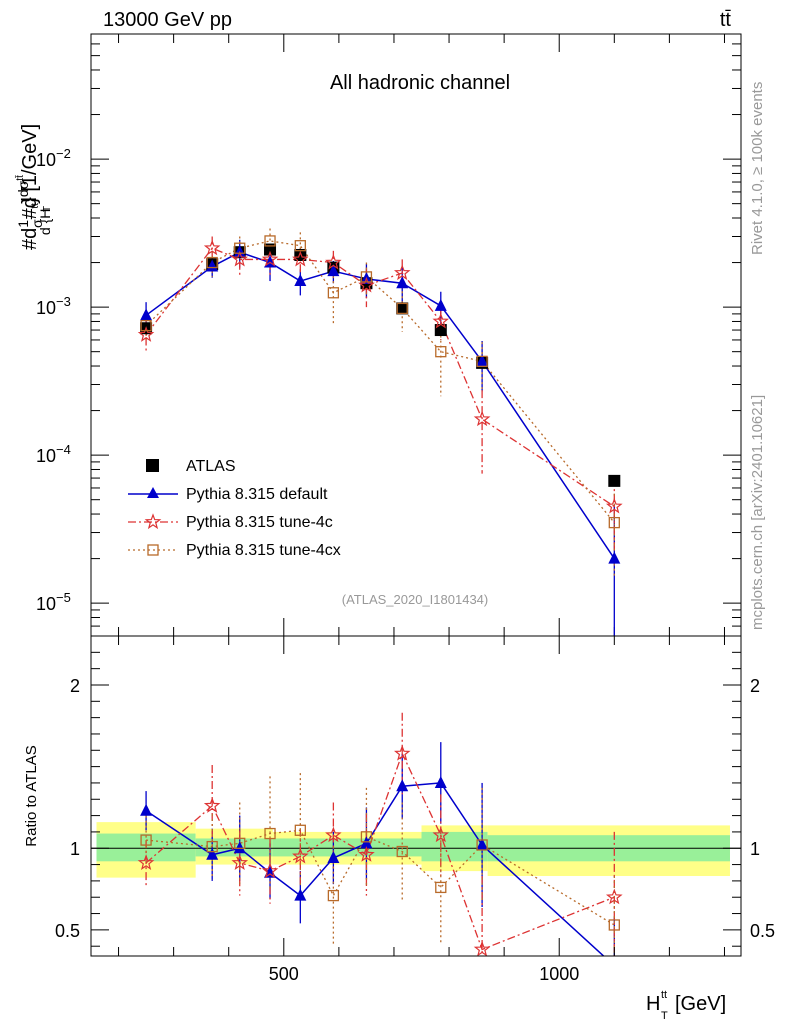 Image resolution: width=786 pixels, height=1024 pixels. What do you see at coordinates (31, 795) in the screenshot?
I see `ratio-y-axis-label: Ratio to ATLAS` at bounding box center [31, 795].